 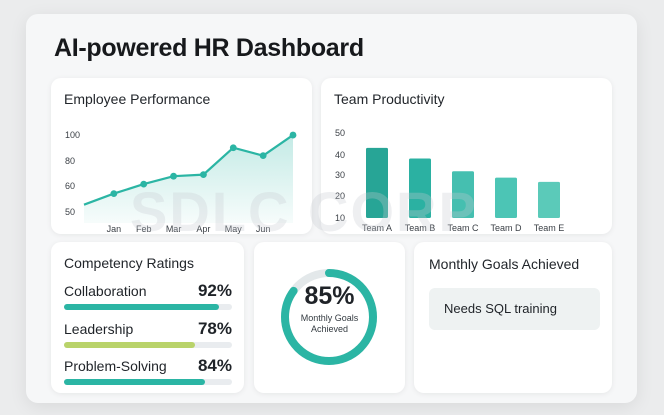 What do you see at coordinates (214, 365) in the screenshot?
I see `rating-value: 84%` at bounding box center [214, 365].